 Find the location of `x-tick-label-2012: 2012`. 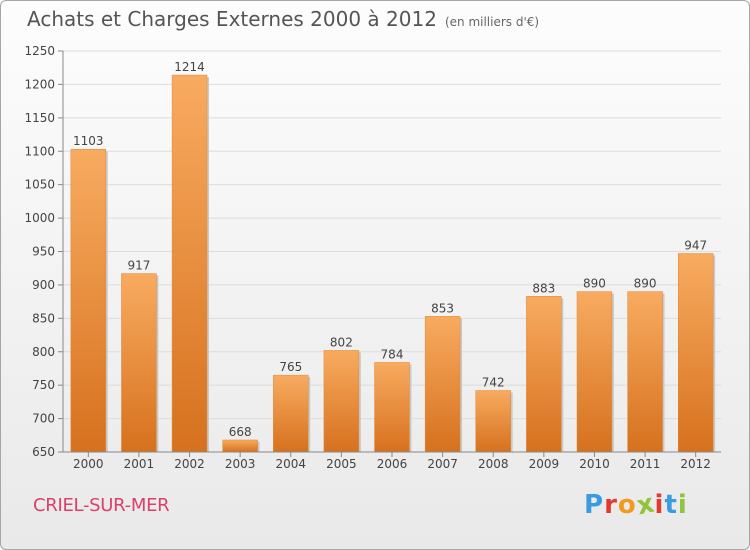

x-tick-label-2012: 2012 is located at coordinates (695, 464).